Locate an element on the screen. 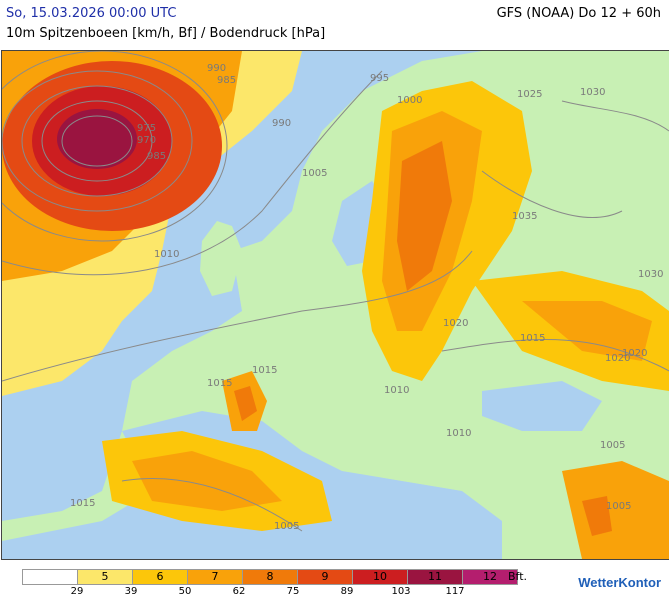  gust-legend: 5 6 7 8 9 10 11 12 is located at coordinates (270, 577).